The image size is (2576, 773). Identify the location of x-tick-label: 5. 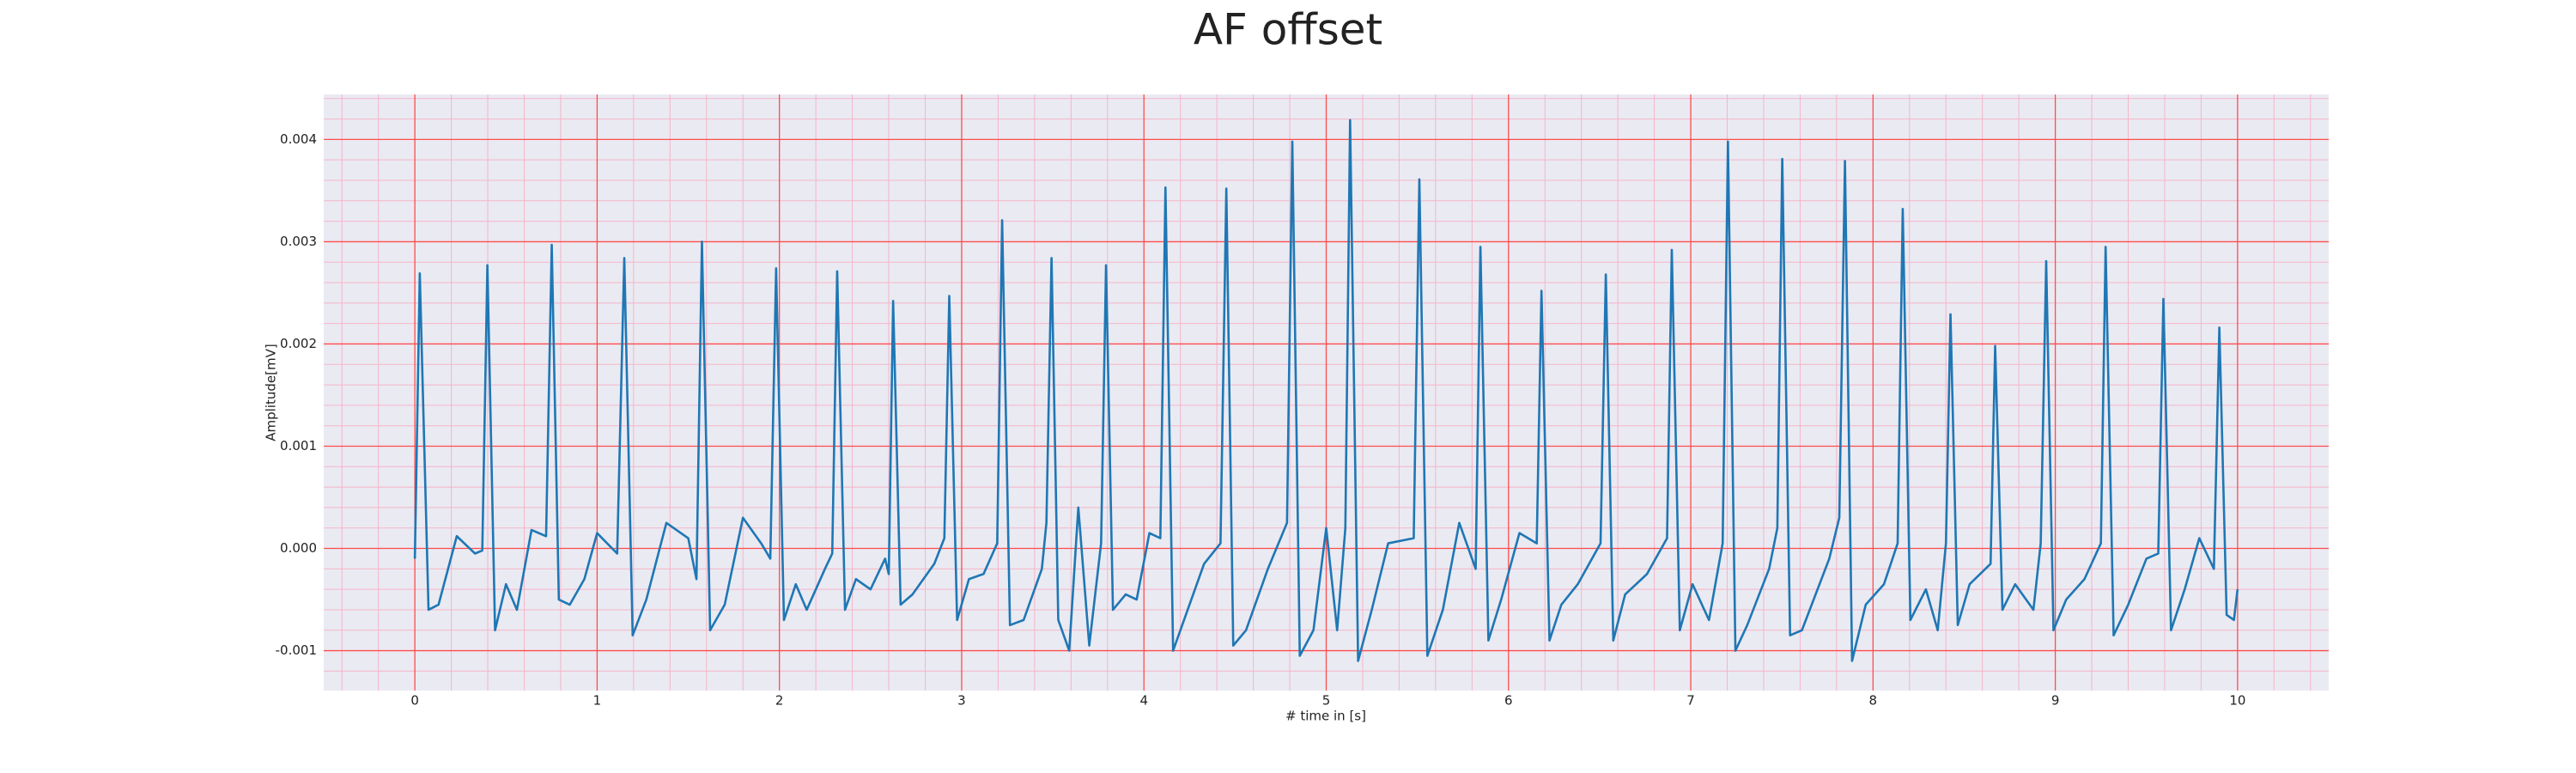
(1327, 701).